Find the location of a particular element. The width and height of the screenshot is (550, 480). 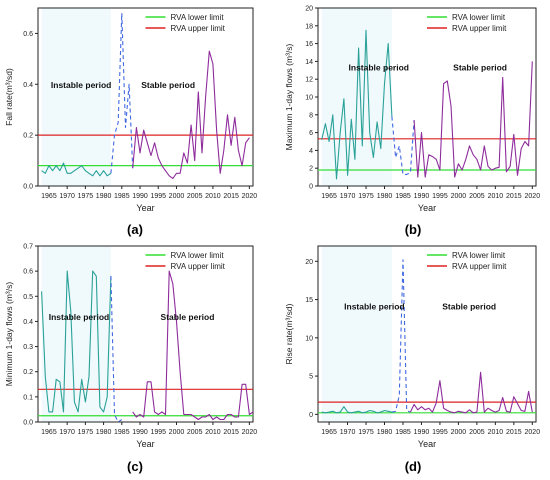

panel-label-b: (b) is located at coordinates (413, 229).